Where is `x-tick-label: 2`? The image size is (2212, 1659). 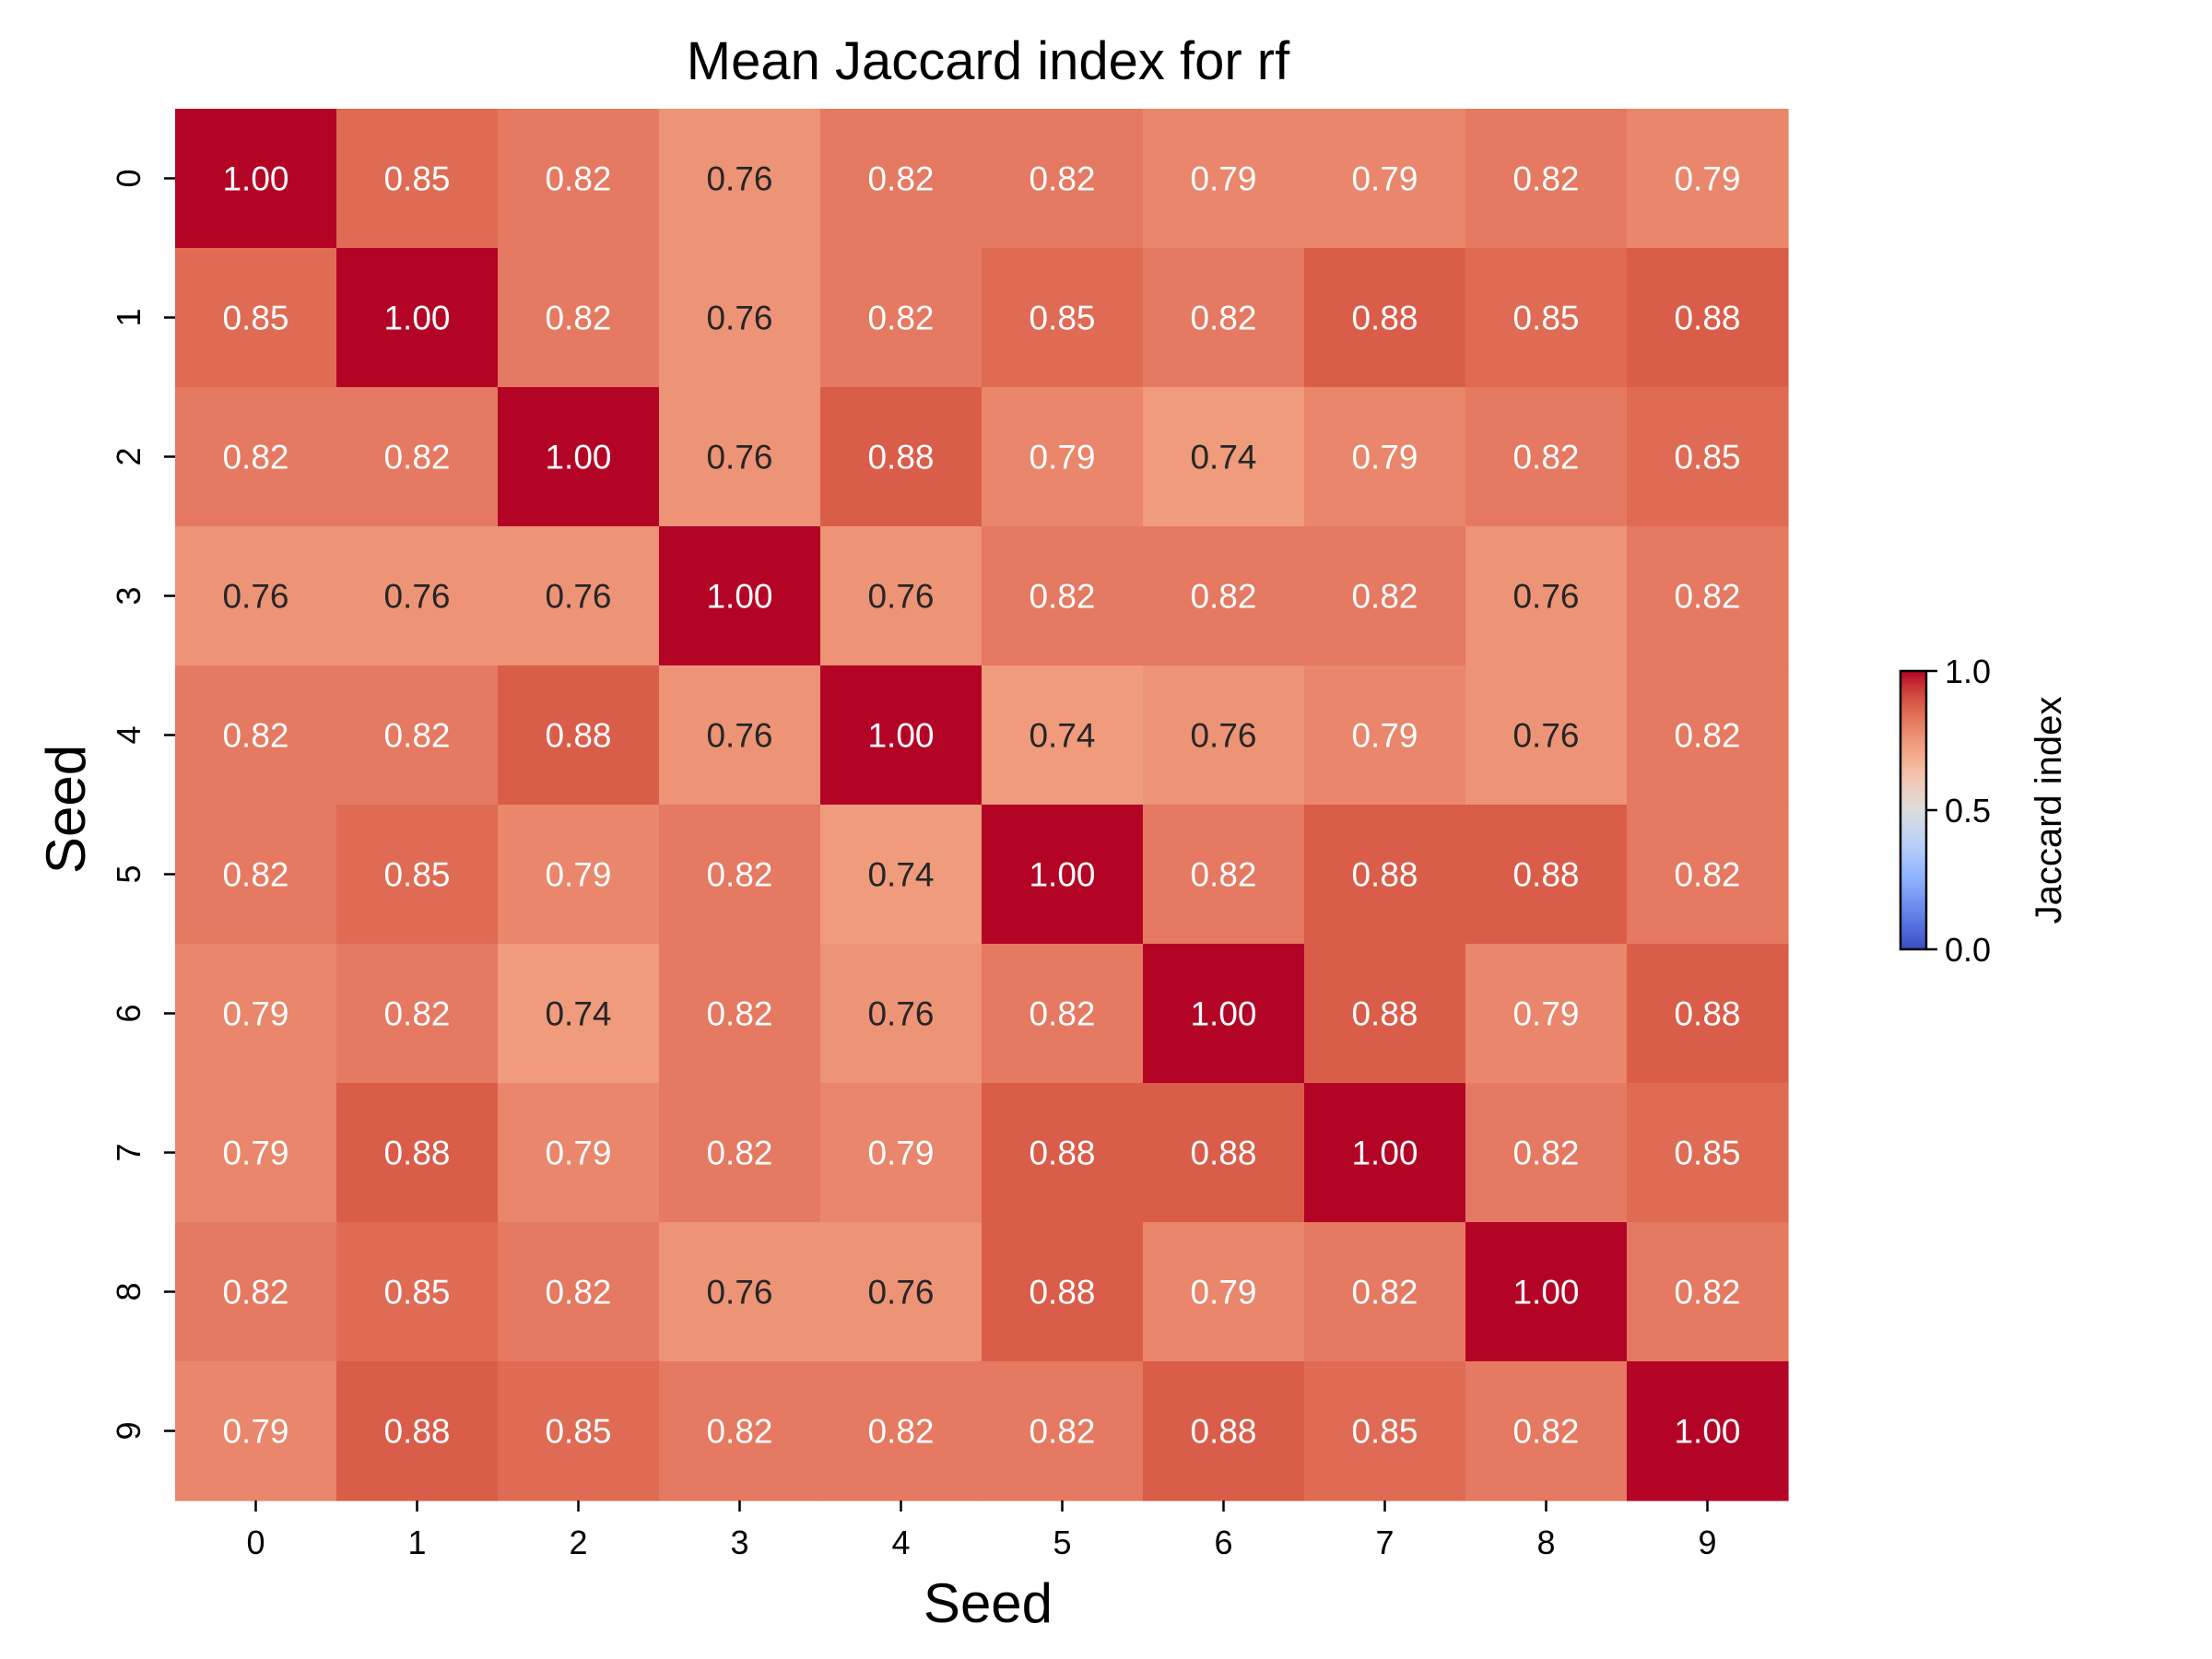
x-tick-label: 2 is located at coordinates (578, 1542).